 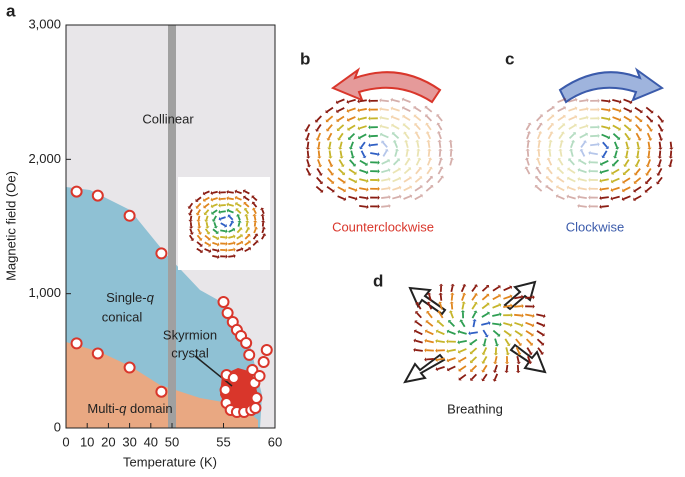 What do you see at coordinates (44, 158) in the screenshot?
I see `y-tick-label: 2,000` at bounding box center [44, 158].